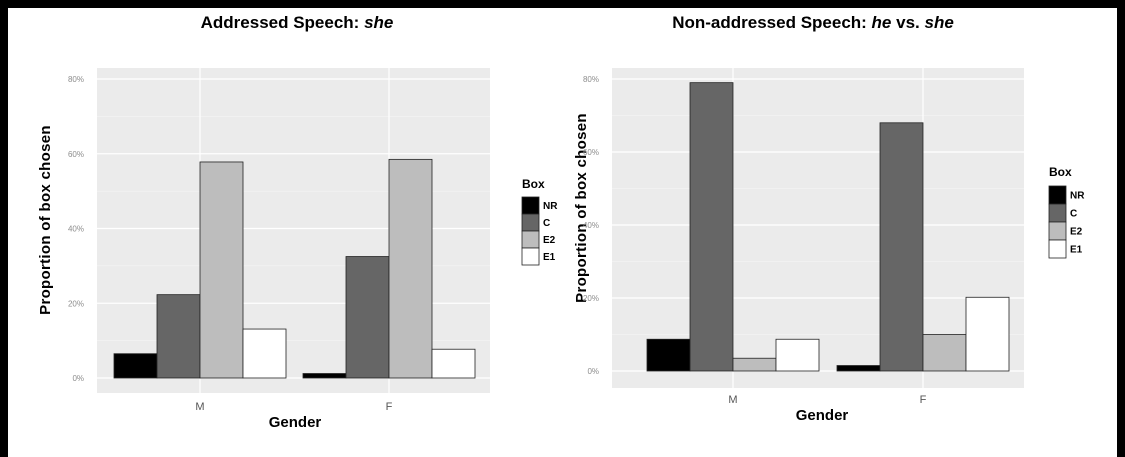 The image size is (1125, 457). I want to click on chart-title: Addressed Speech: she, so click(297, 22).